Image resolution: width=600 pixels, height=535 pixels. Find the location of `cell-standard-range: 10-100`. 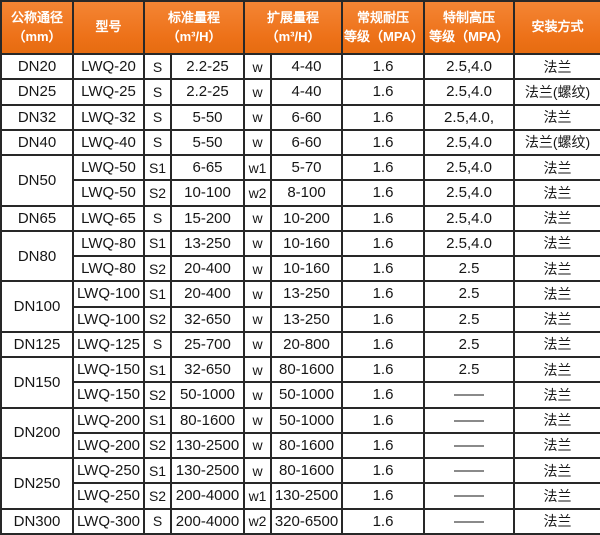

cell-standard-range: 10-100 is located at coordinates (207, 193).